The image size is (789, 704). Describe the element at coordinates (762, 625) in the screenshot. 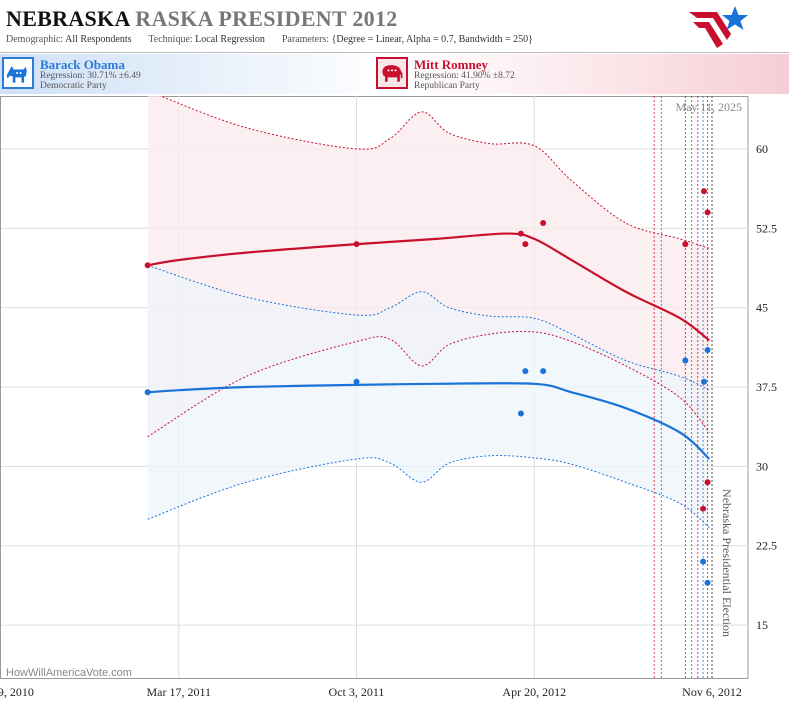

I see `y-tick-label: 15` at that location.